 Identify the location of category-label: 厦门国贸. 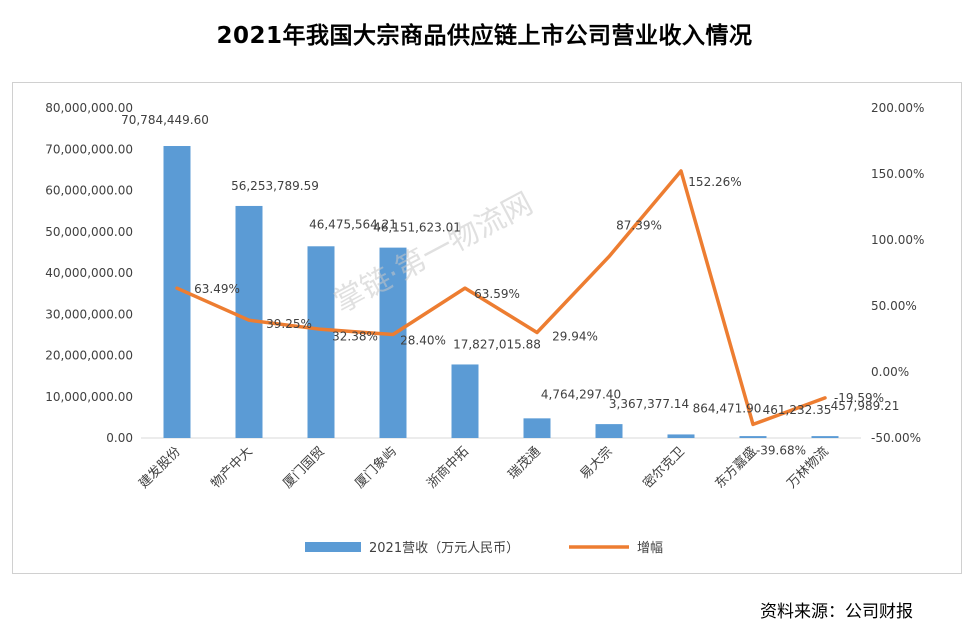
(303, 467).